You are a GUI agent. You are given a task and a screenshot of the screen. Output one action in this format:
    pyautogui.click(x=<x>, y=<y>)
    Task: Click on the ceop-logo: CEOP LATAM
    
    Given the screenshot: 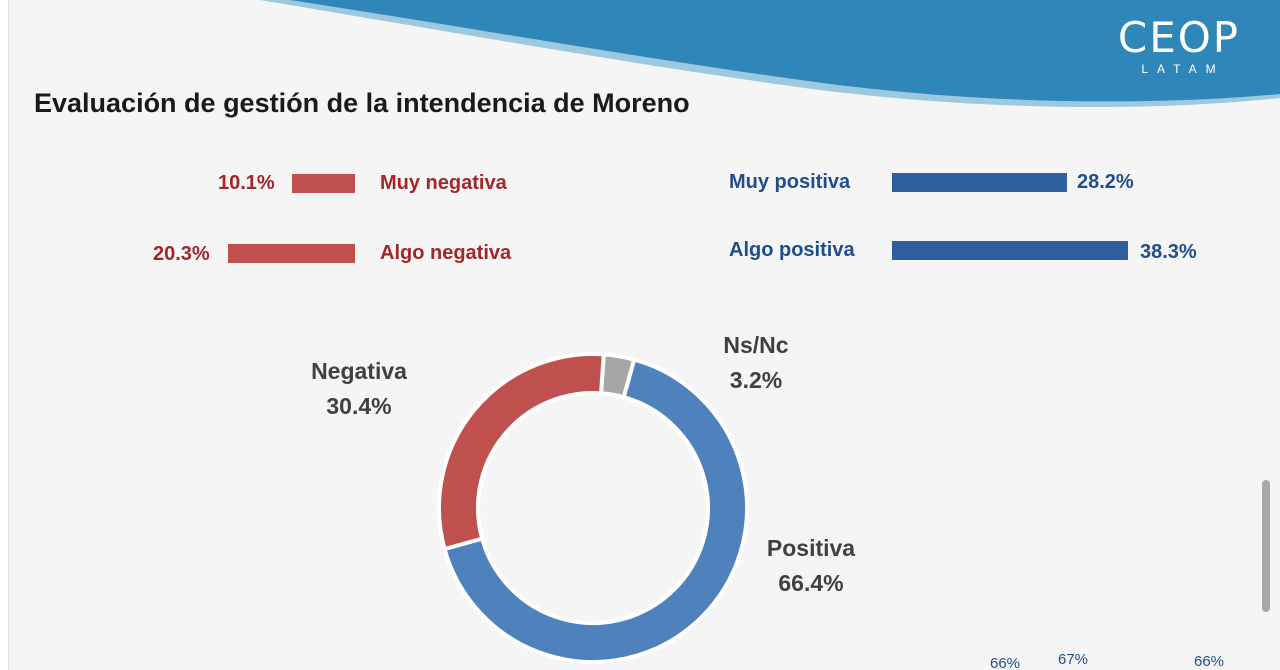 What is the action you would take?
    pyautogui.click(x=1179, y=49)
    